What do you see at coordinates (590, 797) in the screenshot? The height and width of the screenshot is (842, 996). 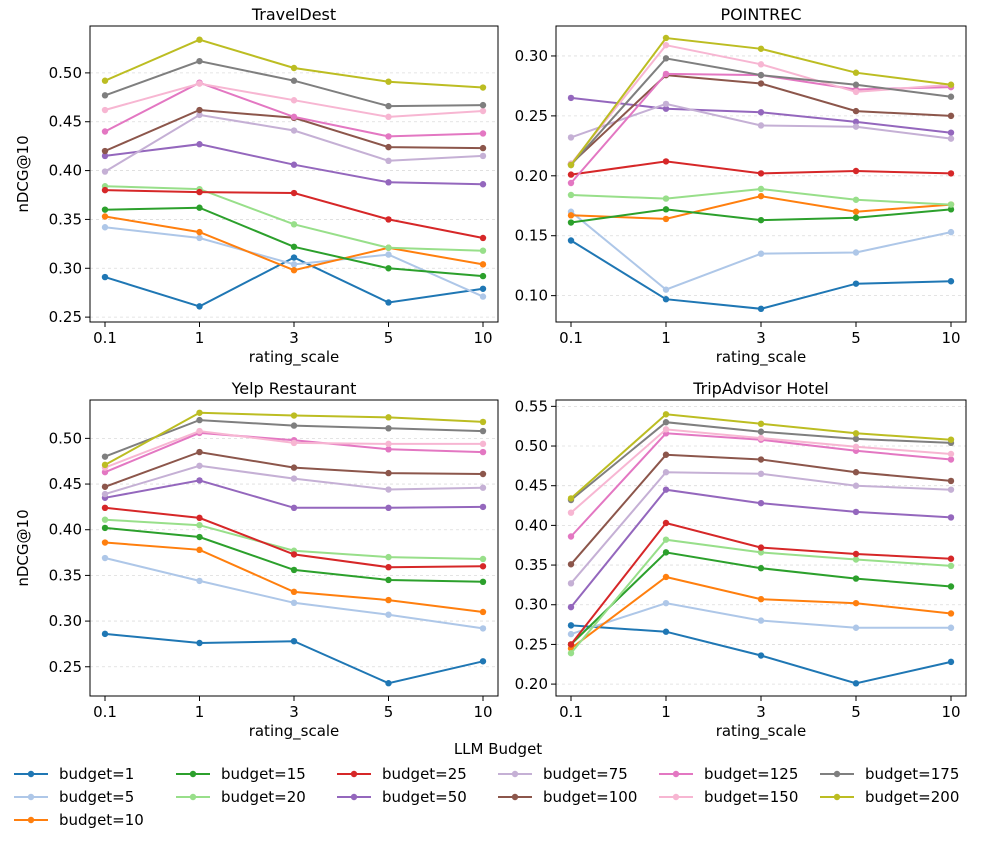 I see `legend-label: budget=100` at bounding box center [590, 797].